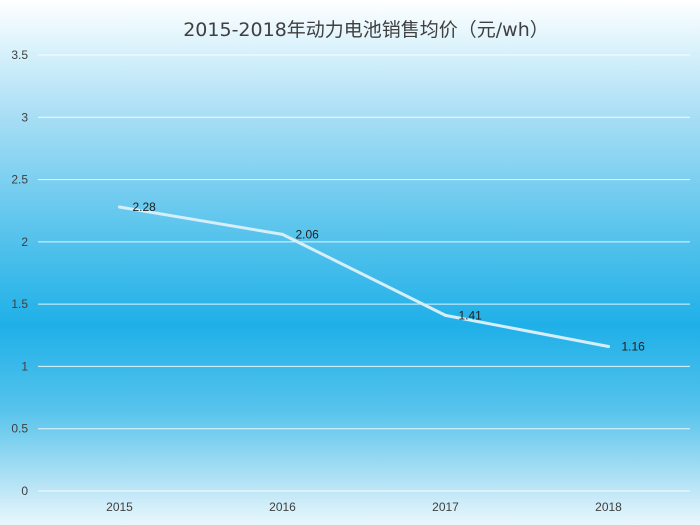  What do you see at coordinates (19, 304) in the screenshot?
I see `y-tick-label: 1.5` at bounding box center [19, 304].